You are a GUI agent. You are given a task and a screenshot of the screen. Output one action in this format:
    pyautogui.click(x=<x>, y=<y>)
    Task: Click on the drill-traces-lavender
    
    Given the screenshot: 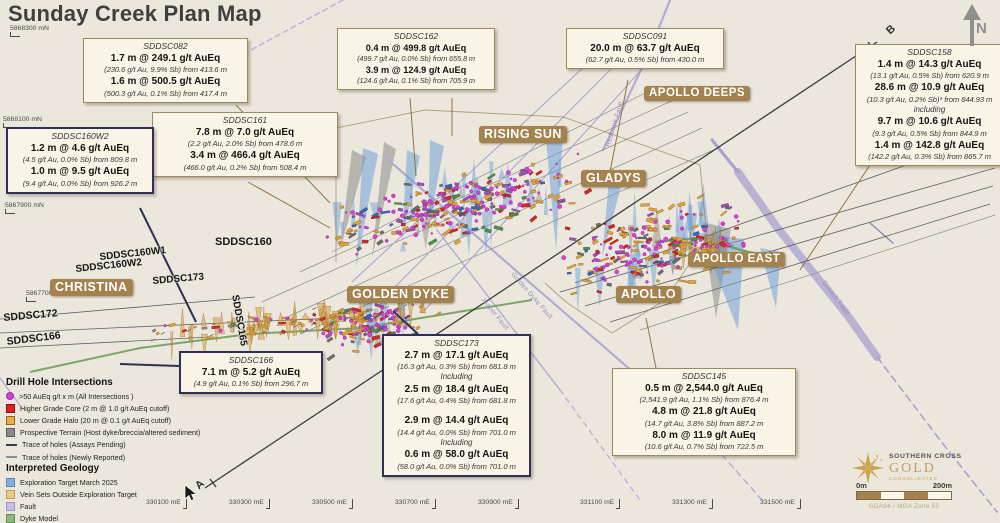 What is the action you would take?
    pyautogui.click(x=497, y=181)
    